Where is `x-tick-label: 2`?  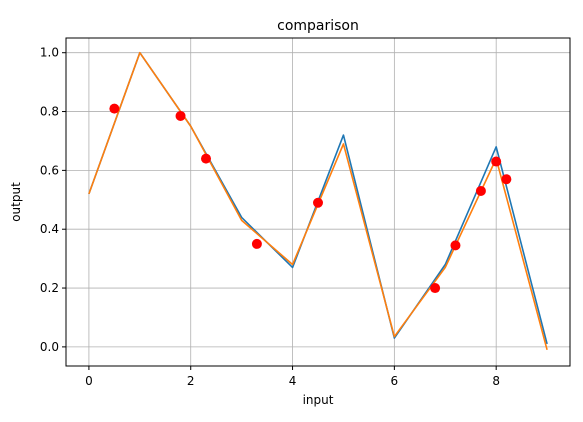
x-tick-label: 2 is located at coordinates (191, 381).